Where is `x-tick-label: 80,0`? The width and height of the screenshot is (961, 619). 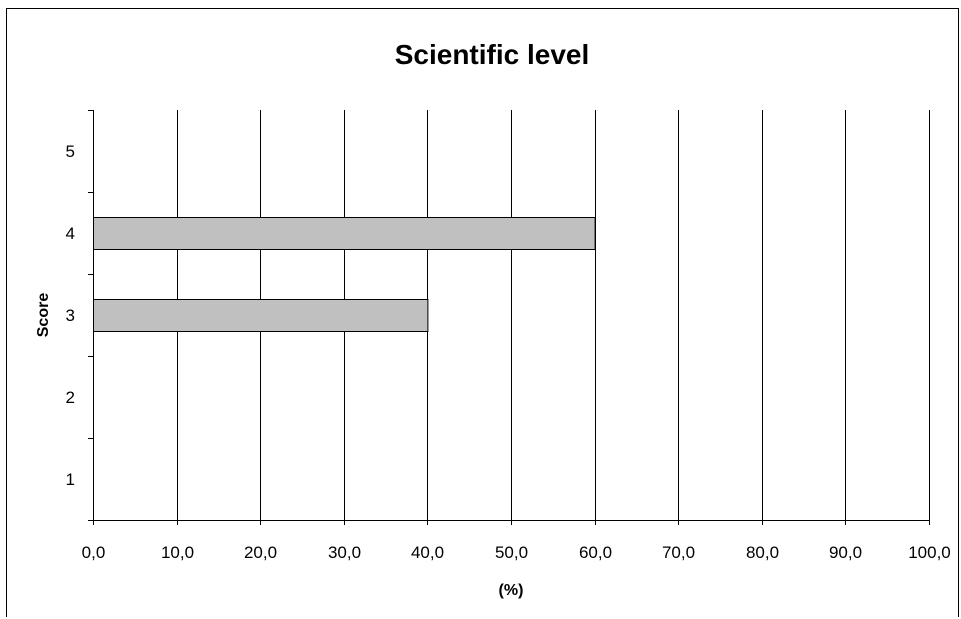 x-tick-label: 80,0 is located at coordinates (762, 552).